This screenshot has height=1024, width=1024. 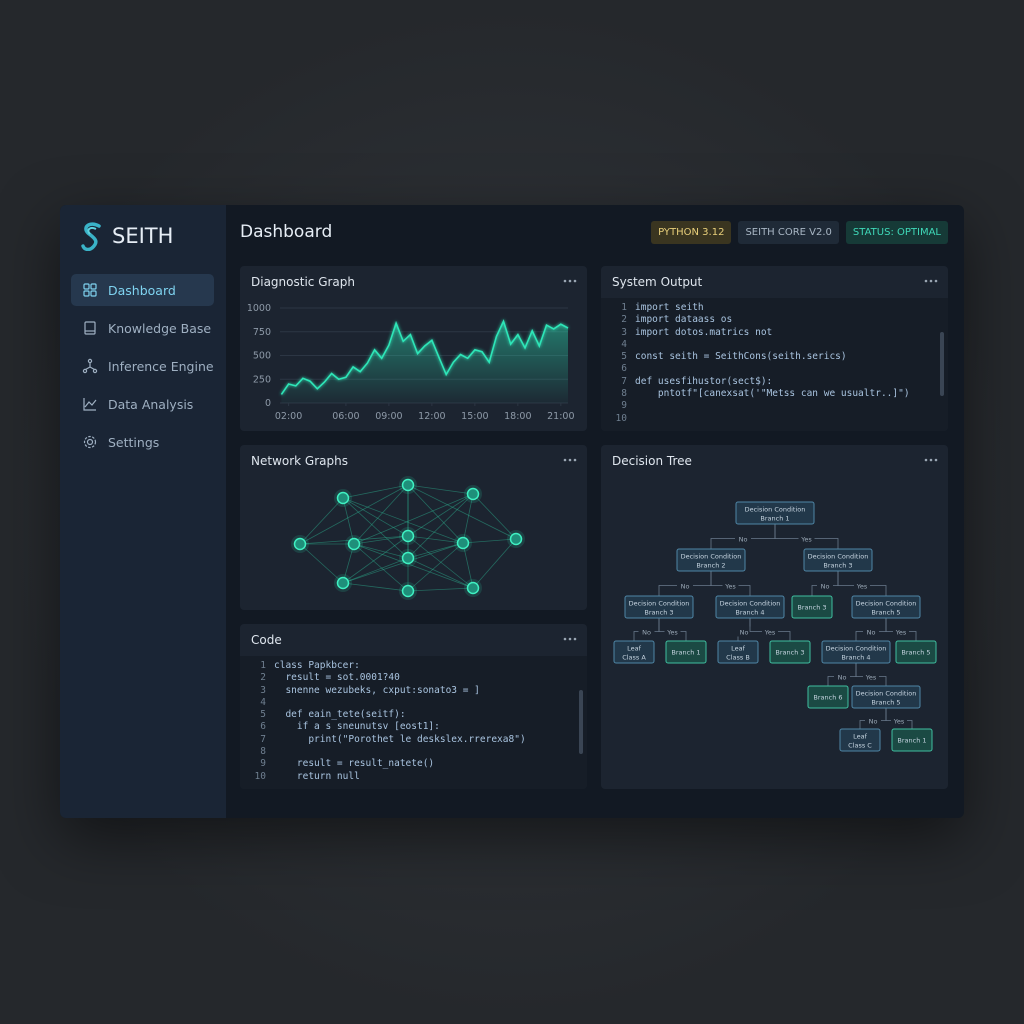 What do you see at coordinates (91, 236) in the screenshot?
I see `brand-logo` at bounding box center [91, 236].